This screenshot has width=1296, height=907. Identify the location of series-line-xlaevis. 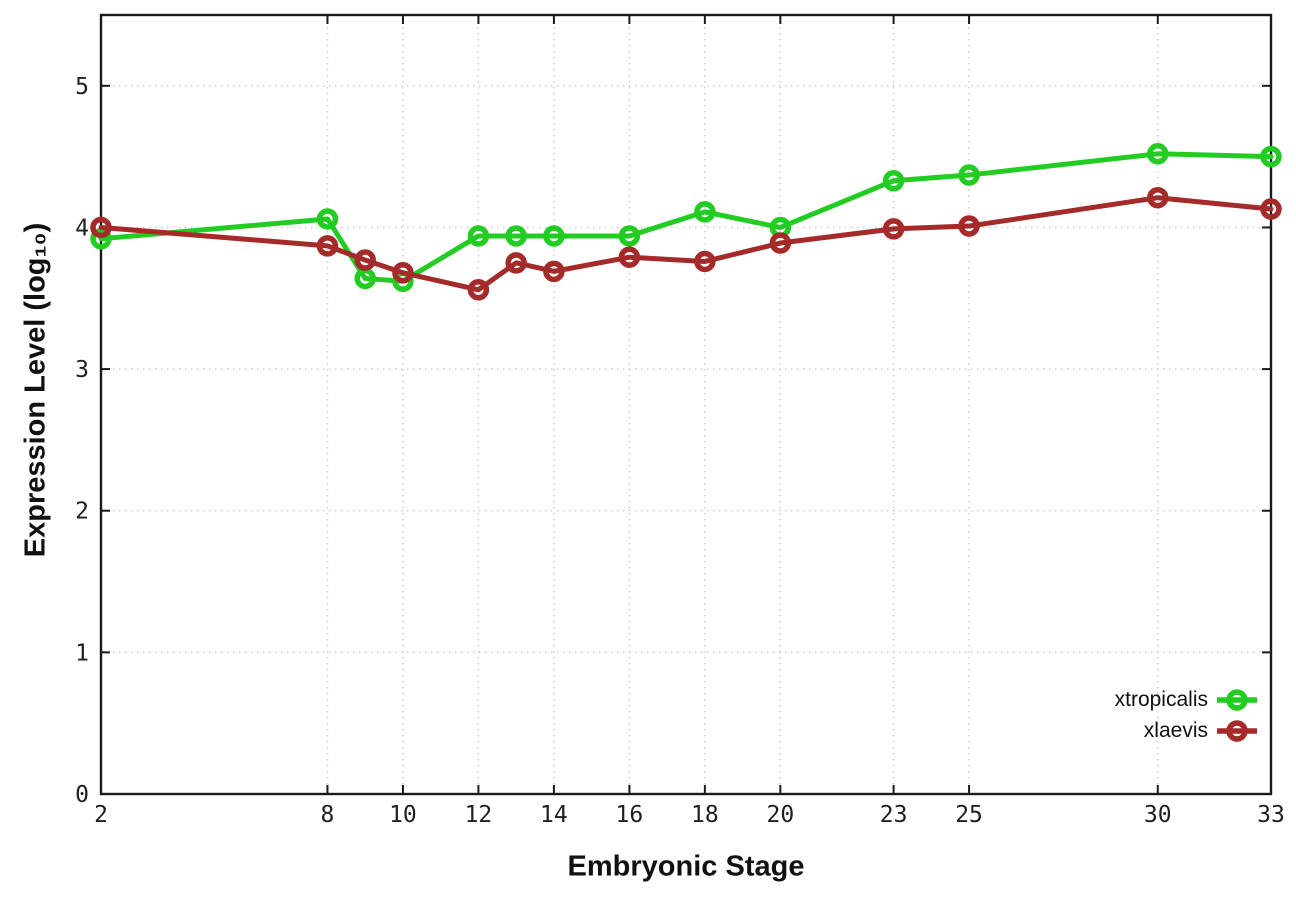
(686, 244).